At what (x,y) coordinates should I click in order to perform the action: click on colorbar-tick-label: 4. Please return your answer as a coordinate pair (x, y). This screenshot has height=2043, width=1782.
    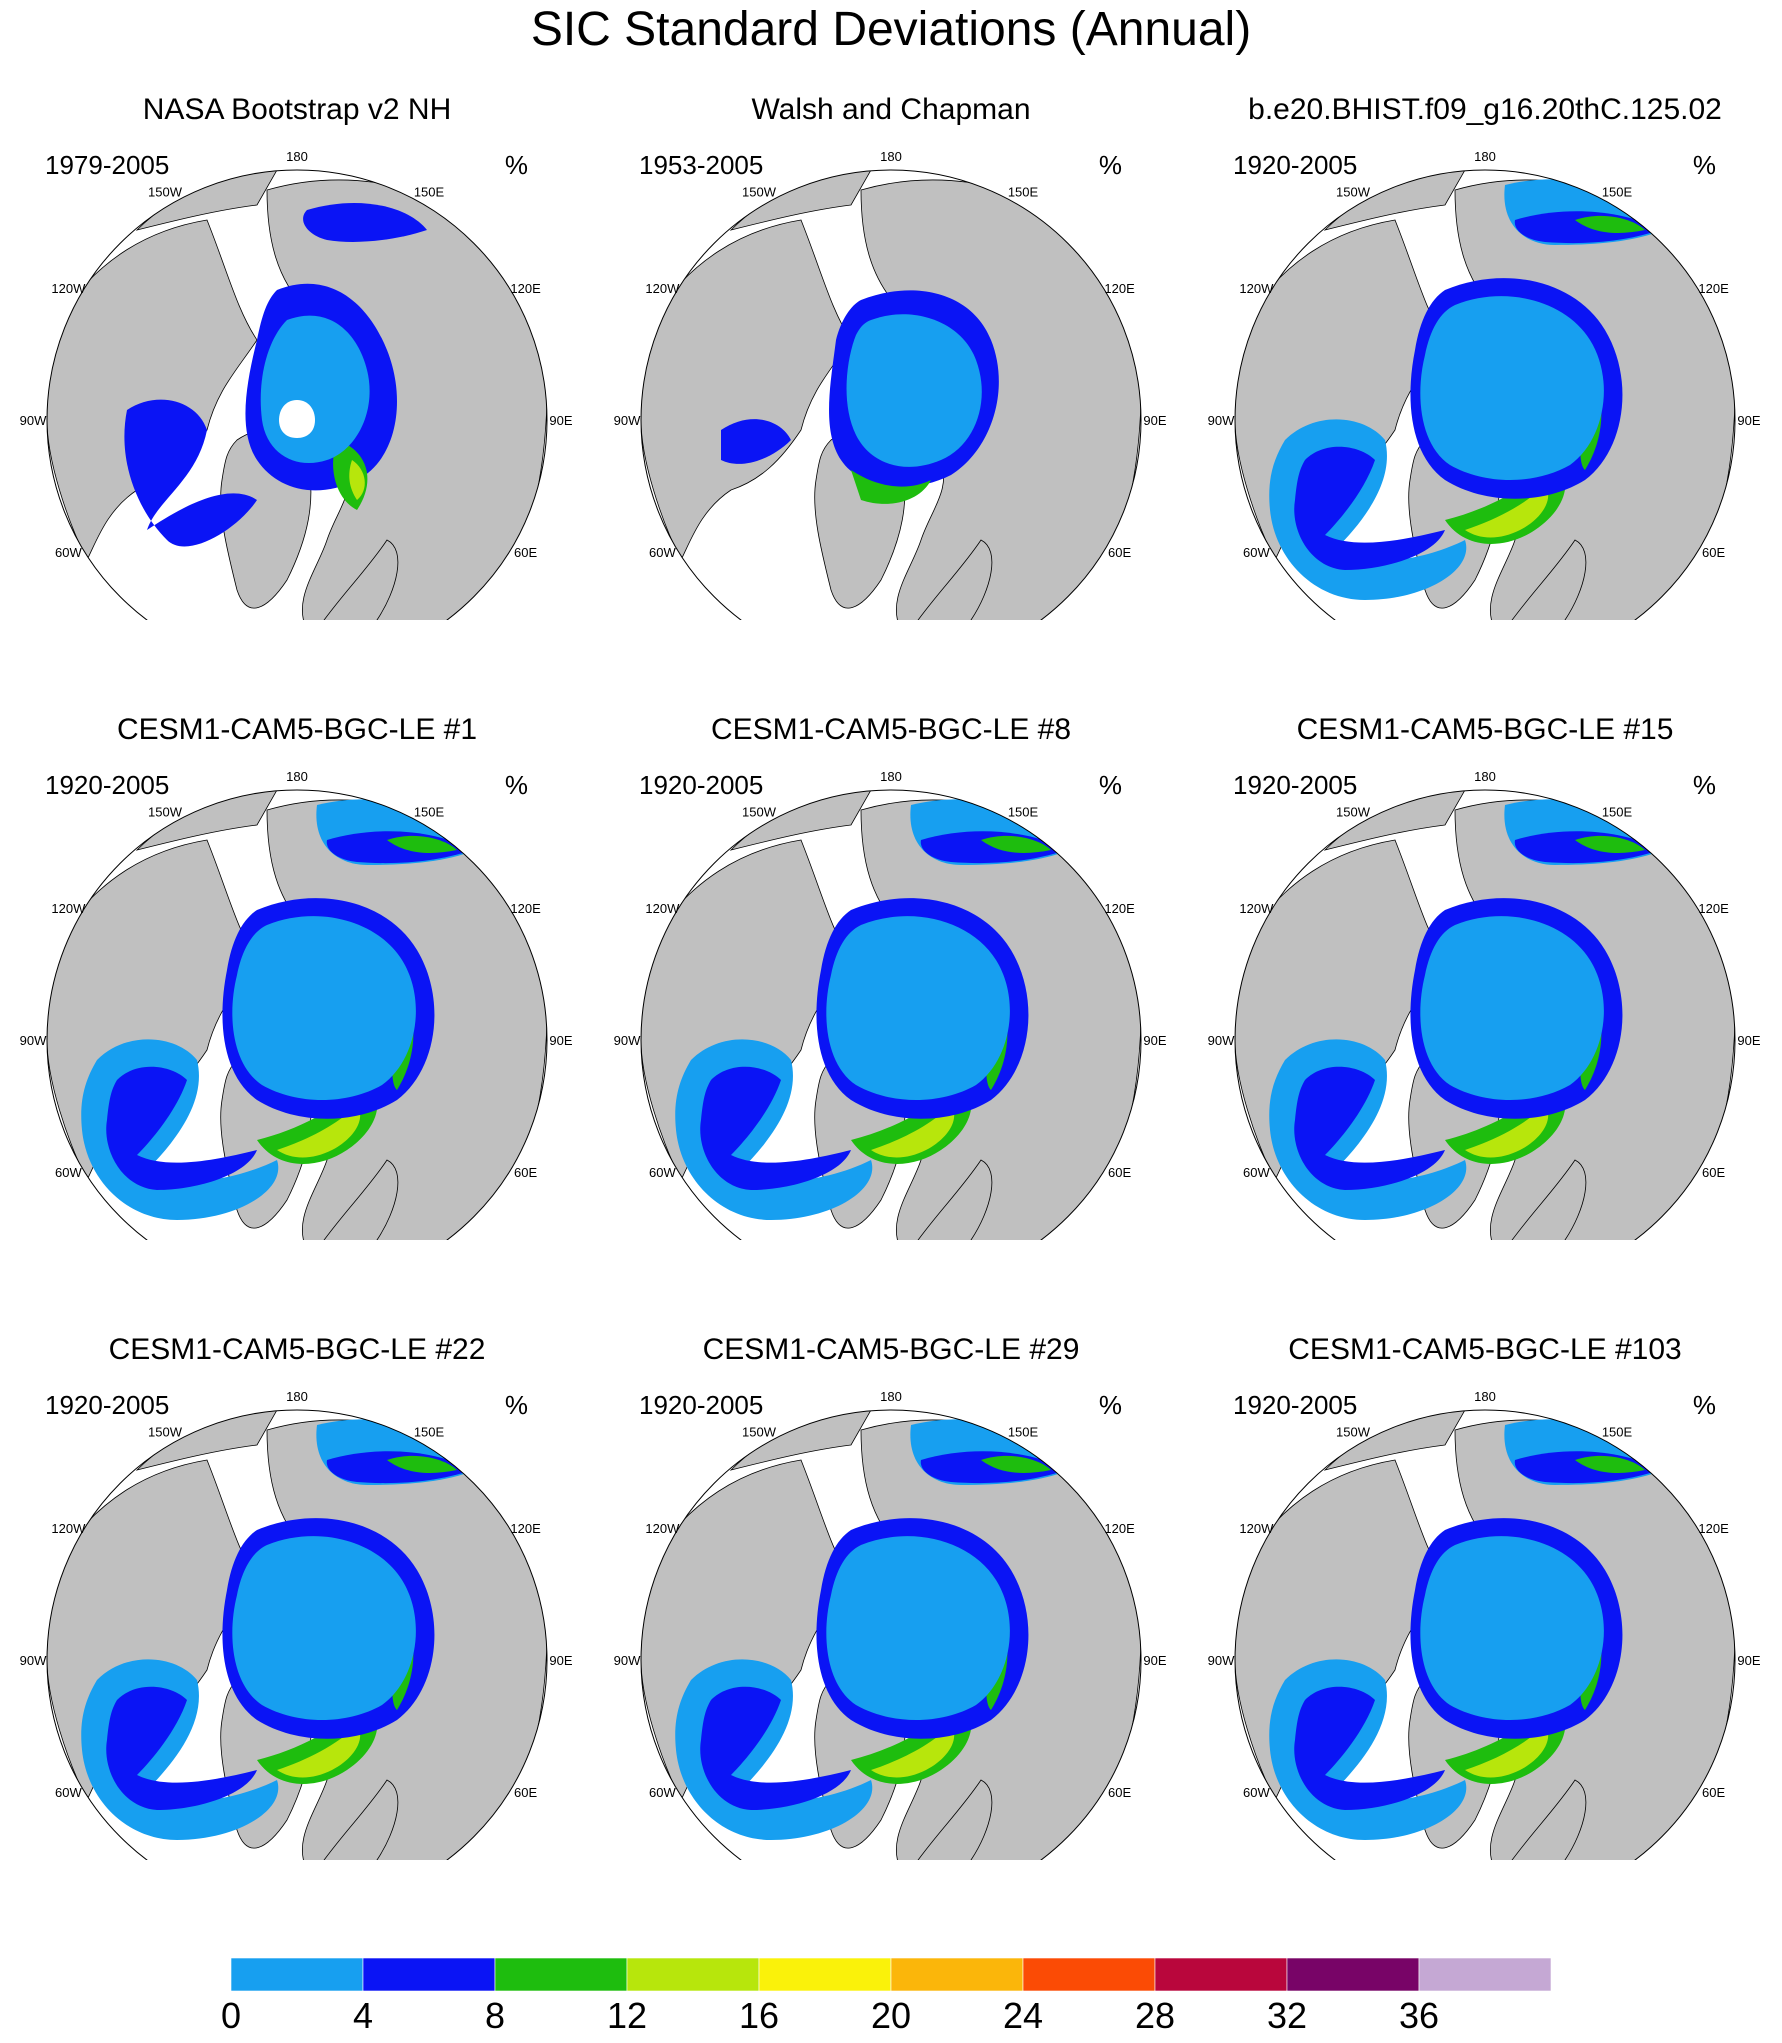
    Looking at the image, I should click on (363, 2015).